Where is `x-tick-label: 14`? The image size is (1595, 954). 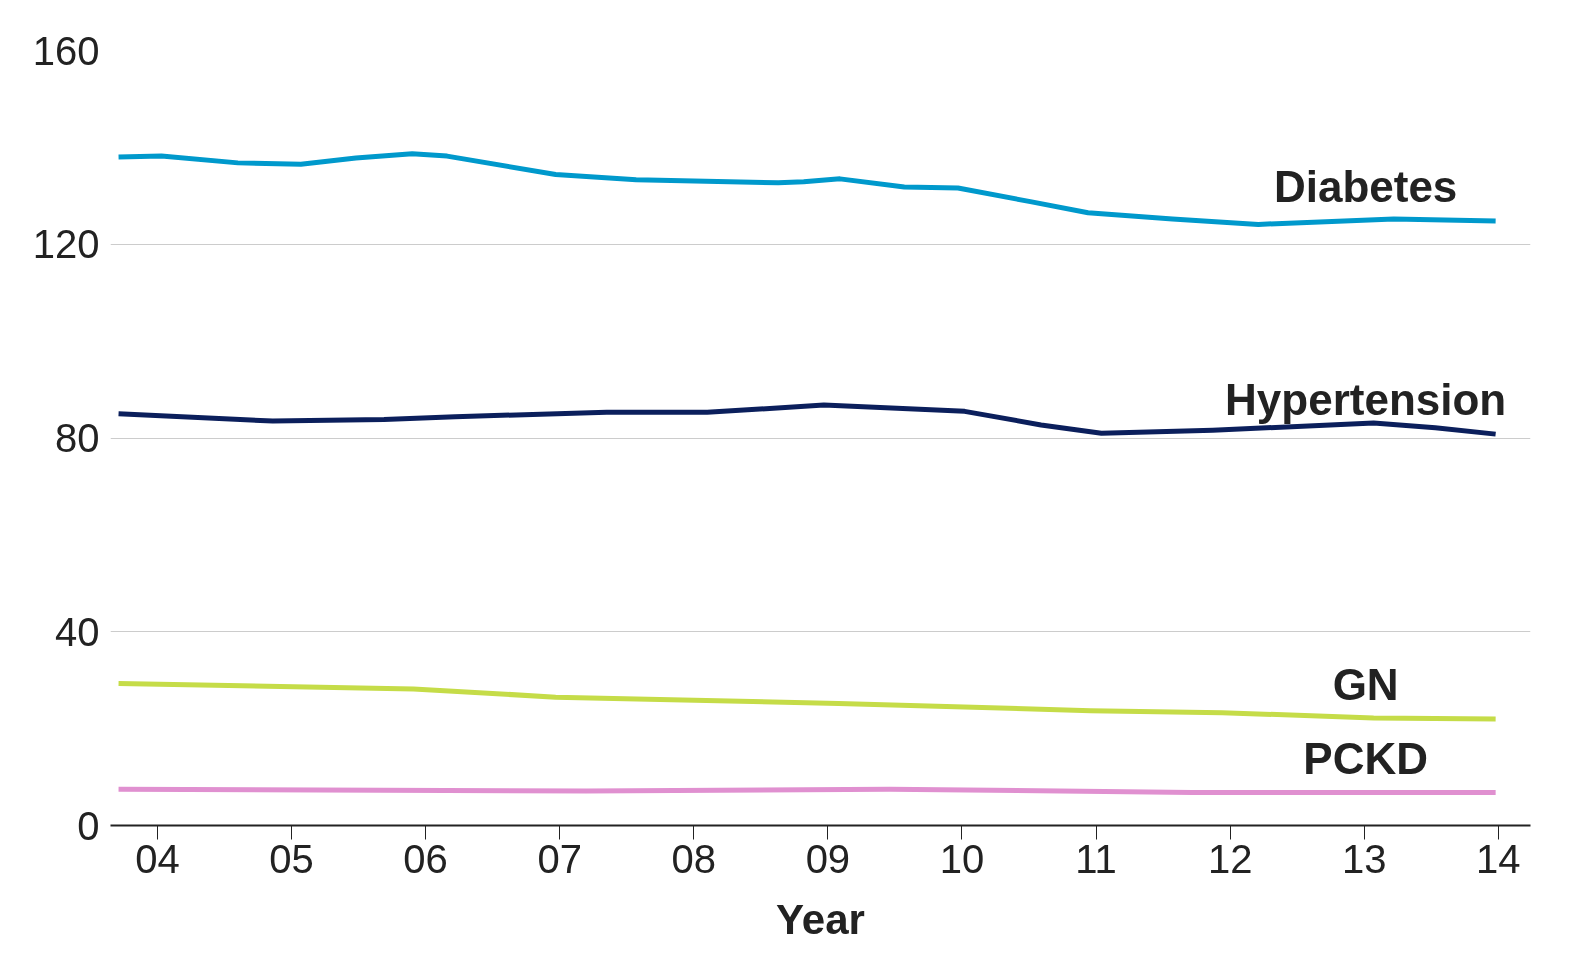
x-tick-label: 14 is located at coordinates (1498, 858).